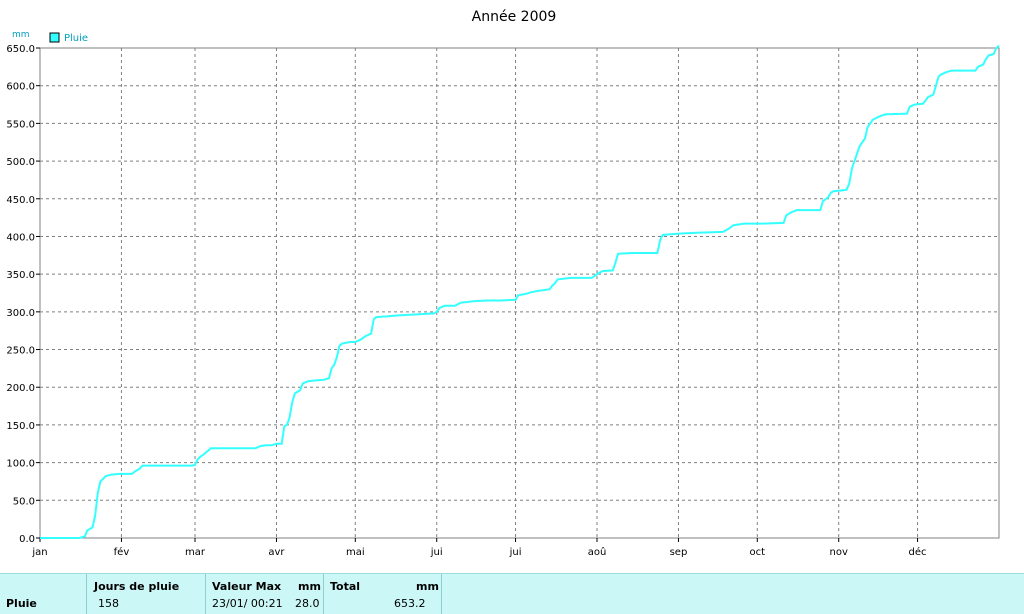  What do you see at coordinates (514, 17) in the screenshot?
I see `chart-title: Année 2009` at bounding box center [514, 17].